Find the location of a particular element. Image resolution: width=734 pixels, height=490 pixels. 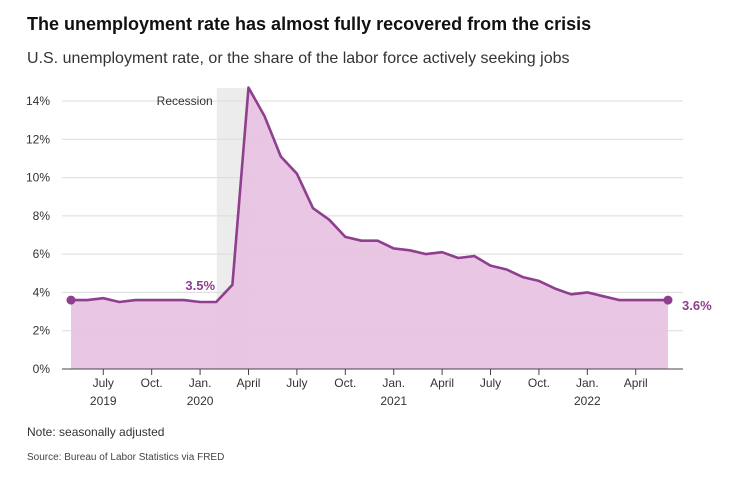

annotation-label-latest: 3.6% is located at coordinates (697, 305).